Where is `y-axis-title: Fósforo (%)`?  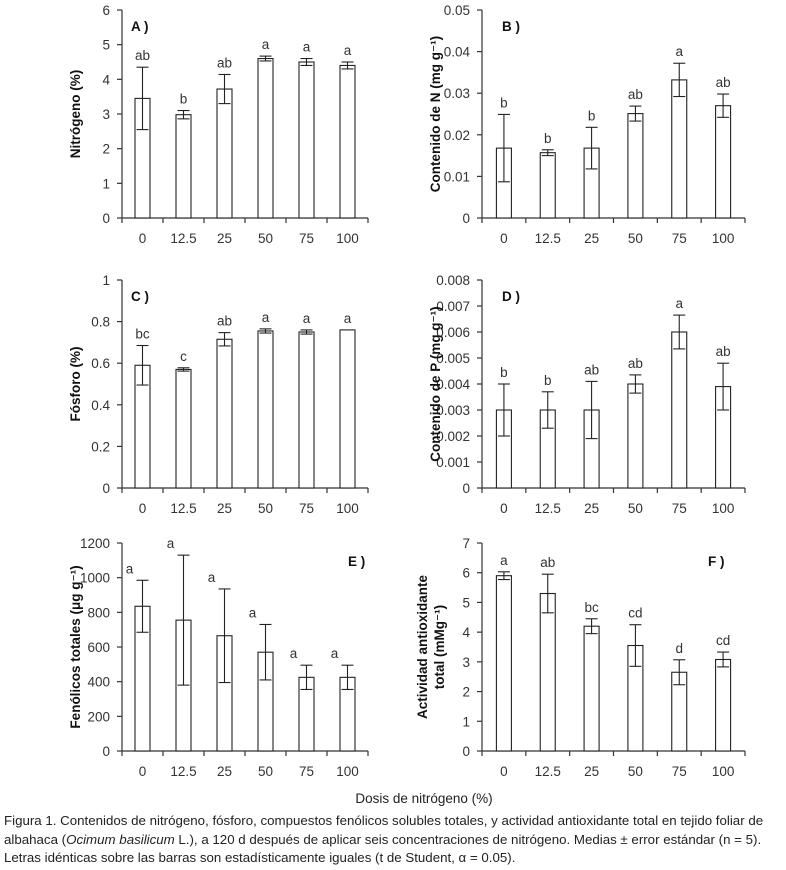
y-axis-title: Fósforo (%) is located at coordinates (75, 384).